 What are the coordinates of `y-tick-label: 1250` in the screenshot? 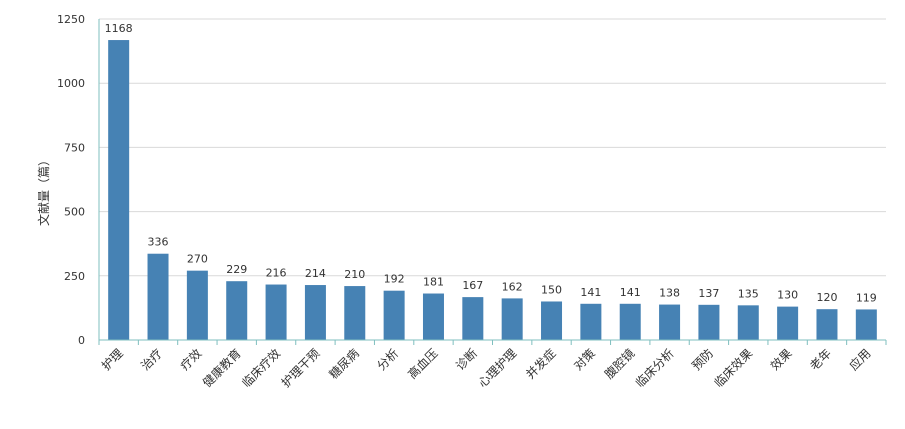 It's located at (71, 19).